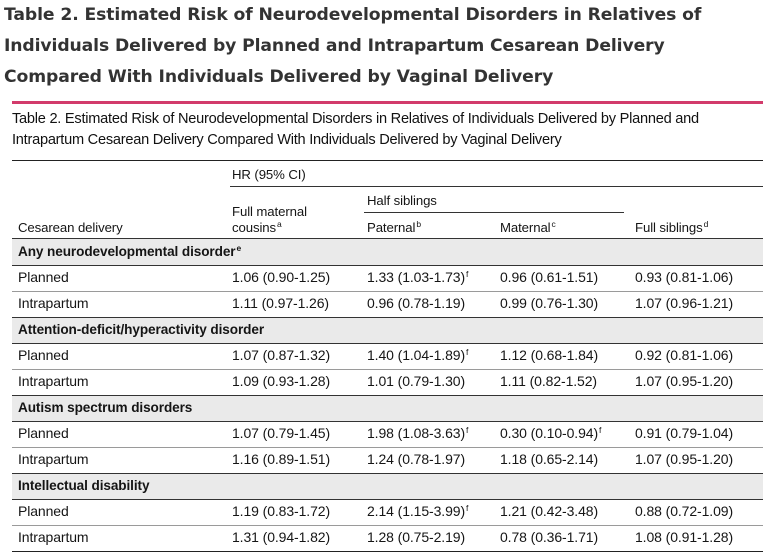 The image size is (770, 555). I want to click on section-title: Attention-deficit/hyperactivity disorder, so click(141, 329).